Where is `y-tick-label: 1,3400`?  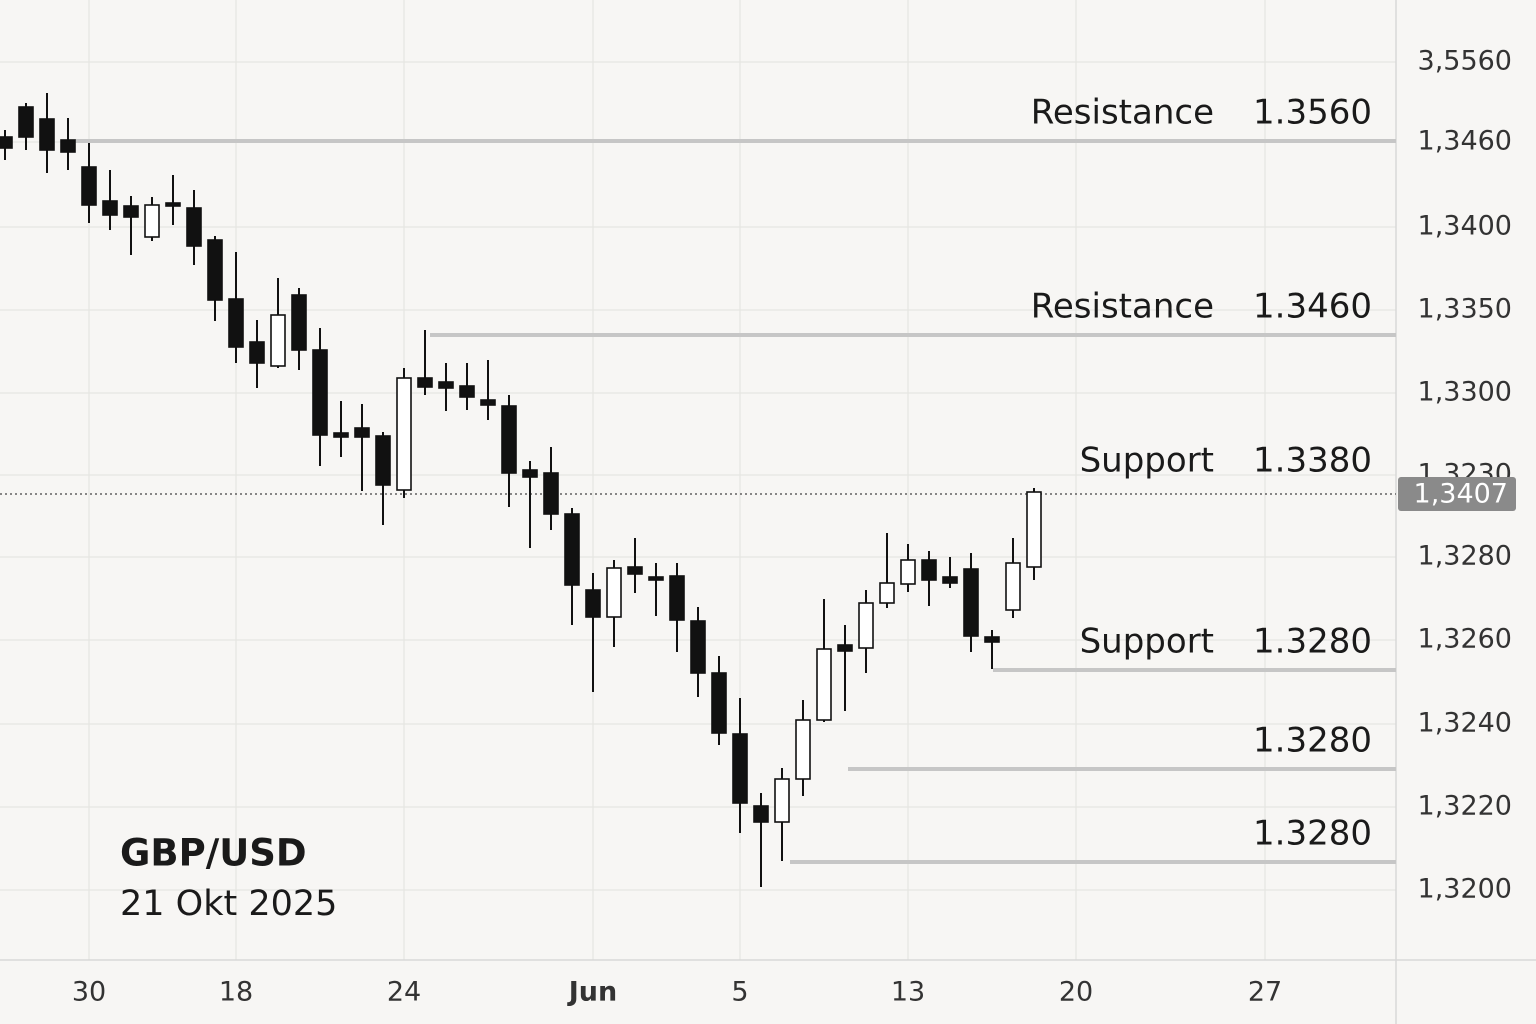 y-tick-label: 1,3400 is located at coordinates (1465, 226).